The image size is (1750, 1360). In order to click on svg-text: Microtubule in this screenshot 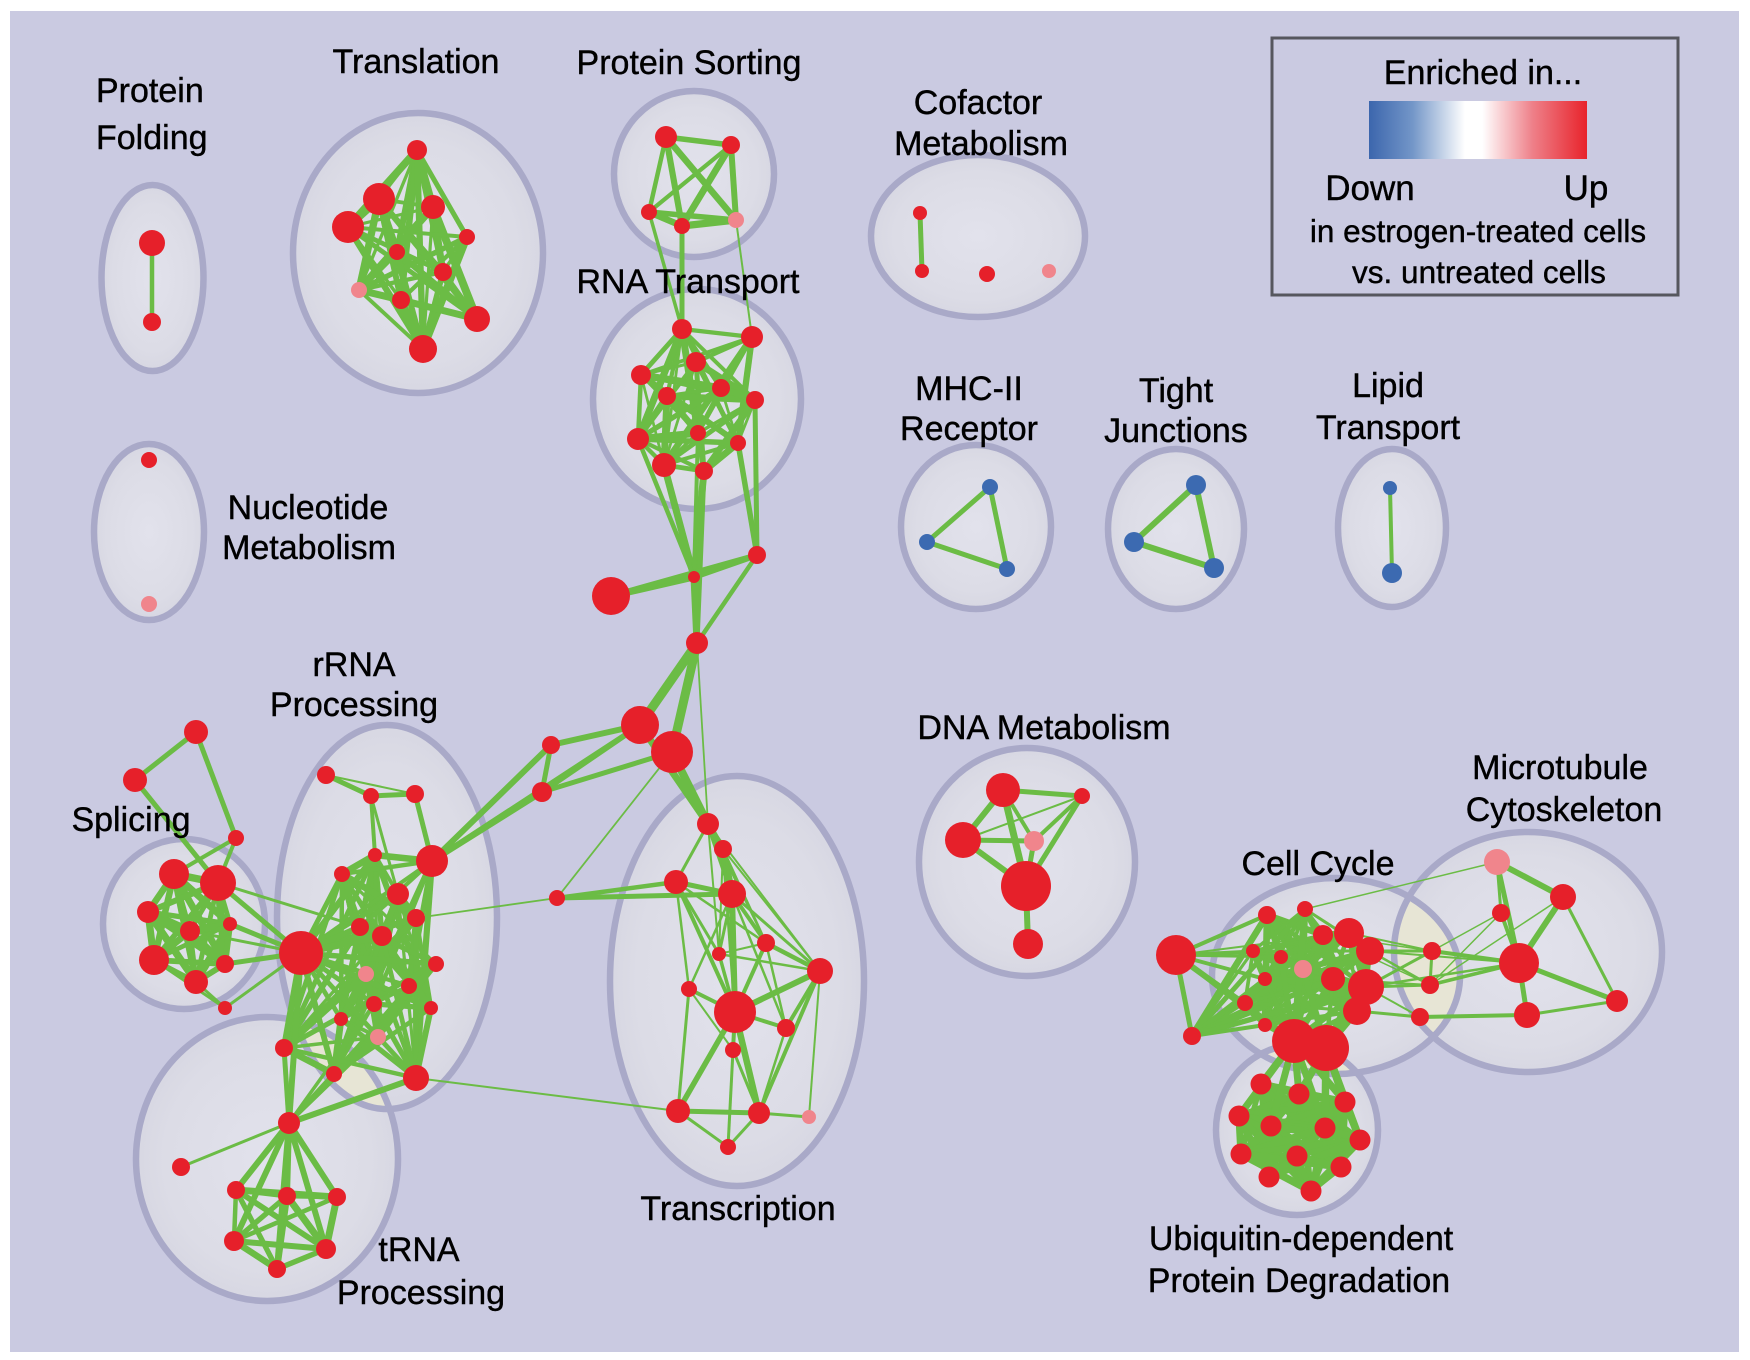, I will do `click(1560, 768)`.